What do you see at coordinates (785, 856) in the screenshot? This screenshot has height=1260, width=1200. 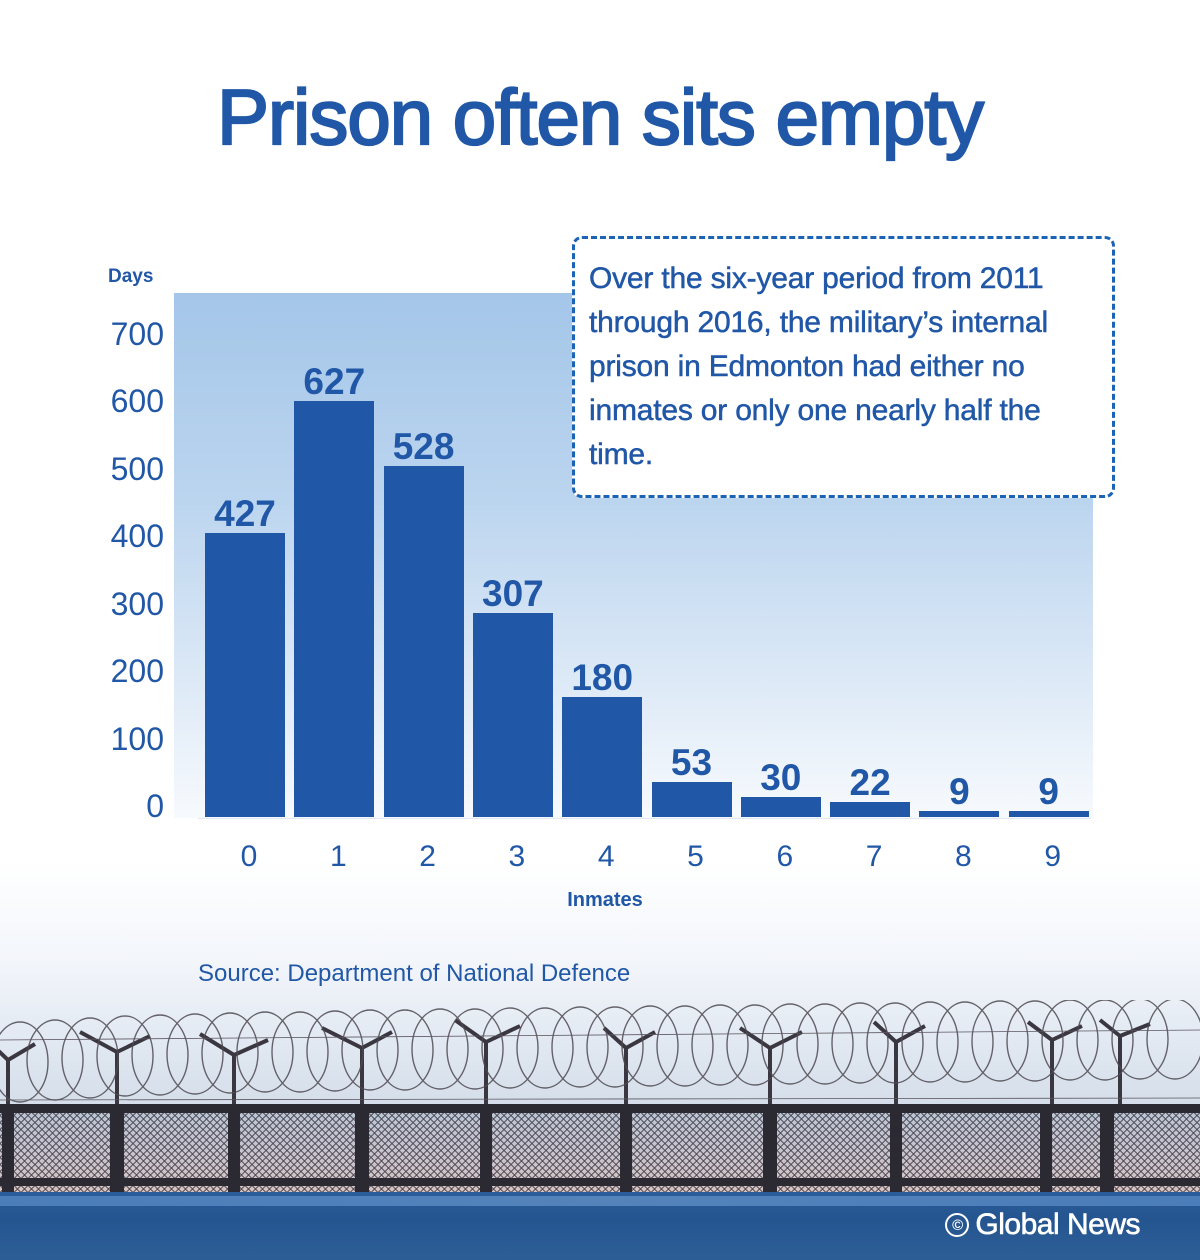 I see `x-tick: 6` at bounding box center [785, 856].